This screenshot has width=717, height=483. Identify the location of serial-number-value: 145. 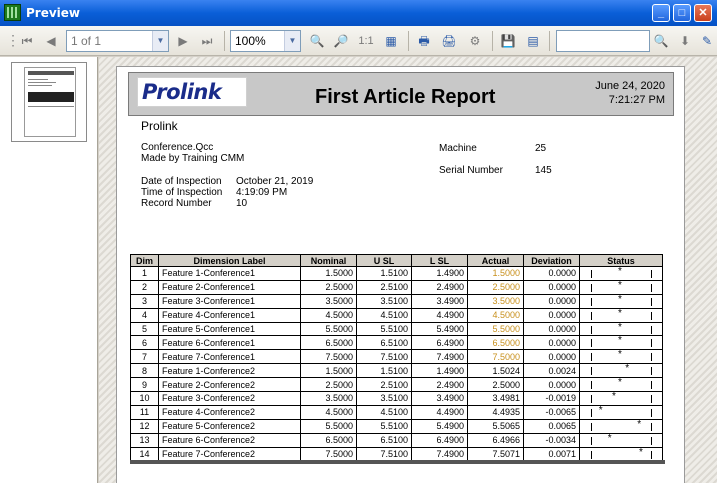
(543, 170).